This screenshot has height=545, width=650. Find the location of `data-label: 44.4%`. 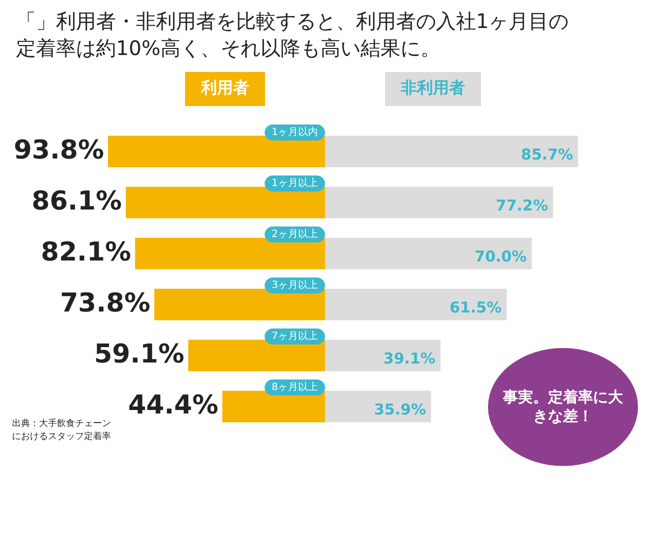

data-label: 44.4% is located at coordinates (173, 405).